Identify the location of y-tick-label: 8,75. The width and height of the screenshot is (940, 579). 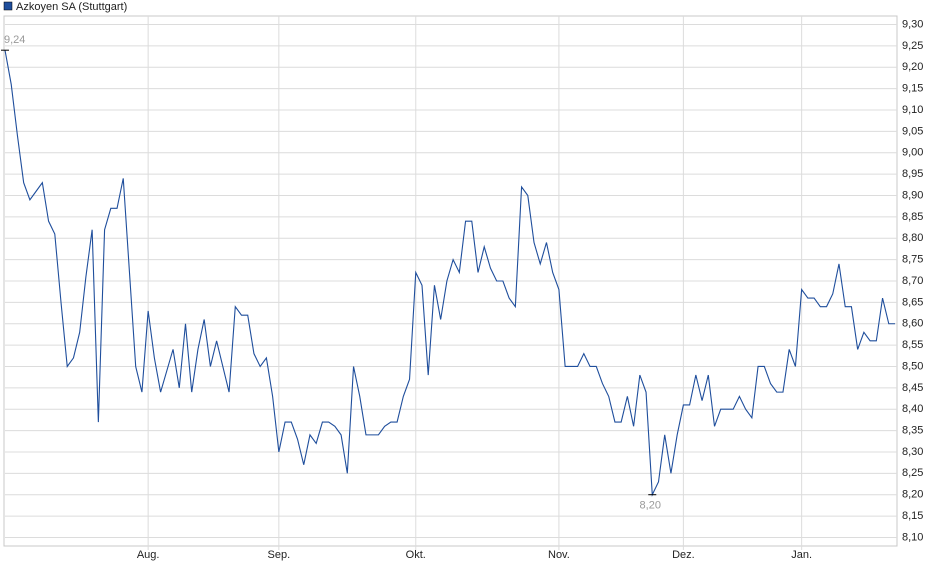
(912, 260).